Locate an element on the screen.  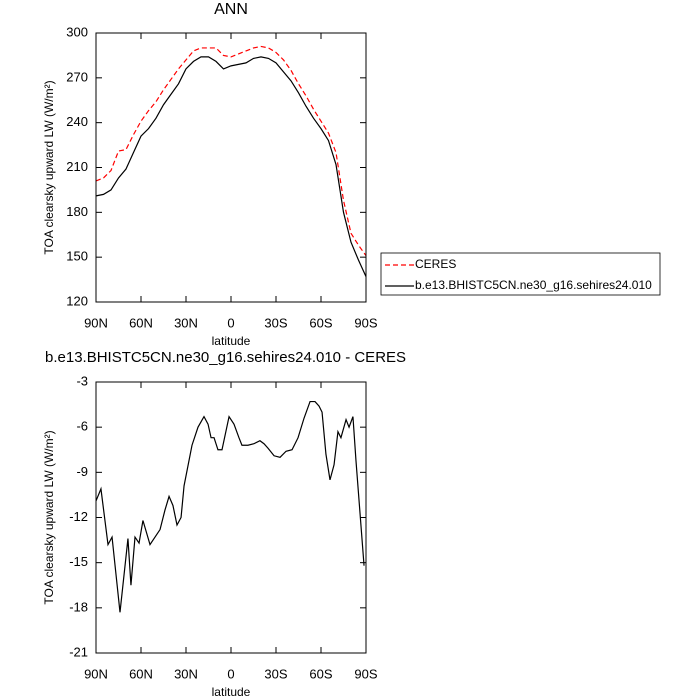
y-tick-label: 270 is located at coordinates (77, 76).